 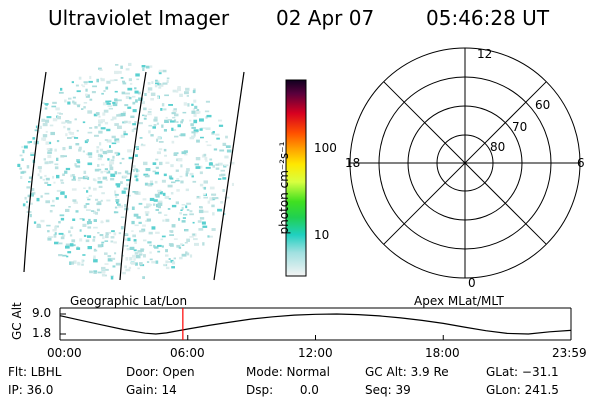 I want to click on info-door: Door: Open, so click(x=160, y=372).